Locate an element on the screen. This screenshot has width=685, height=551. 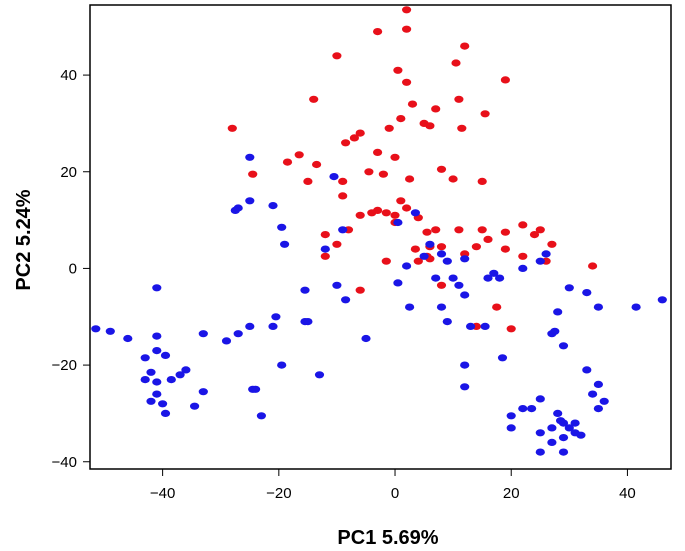
y-tick-label: 20 is located at coordinates (68, 172).